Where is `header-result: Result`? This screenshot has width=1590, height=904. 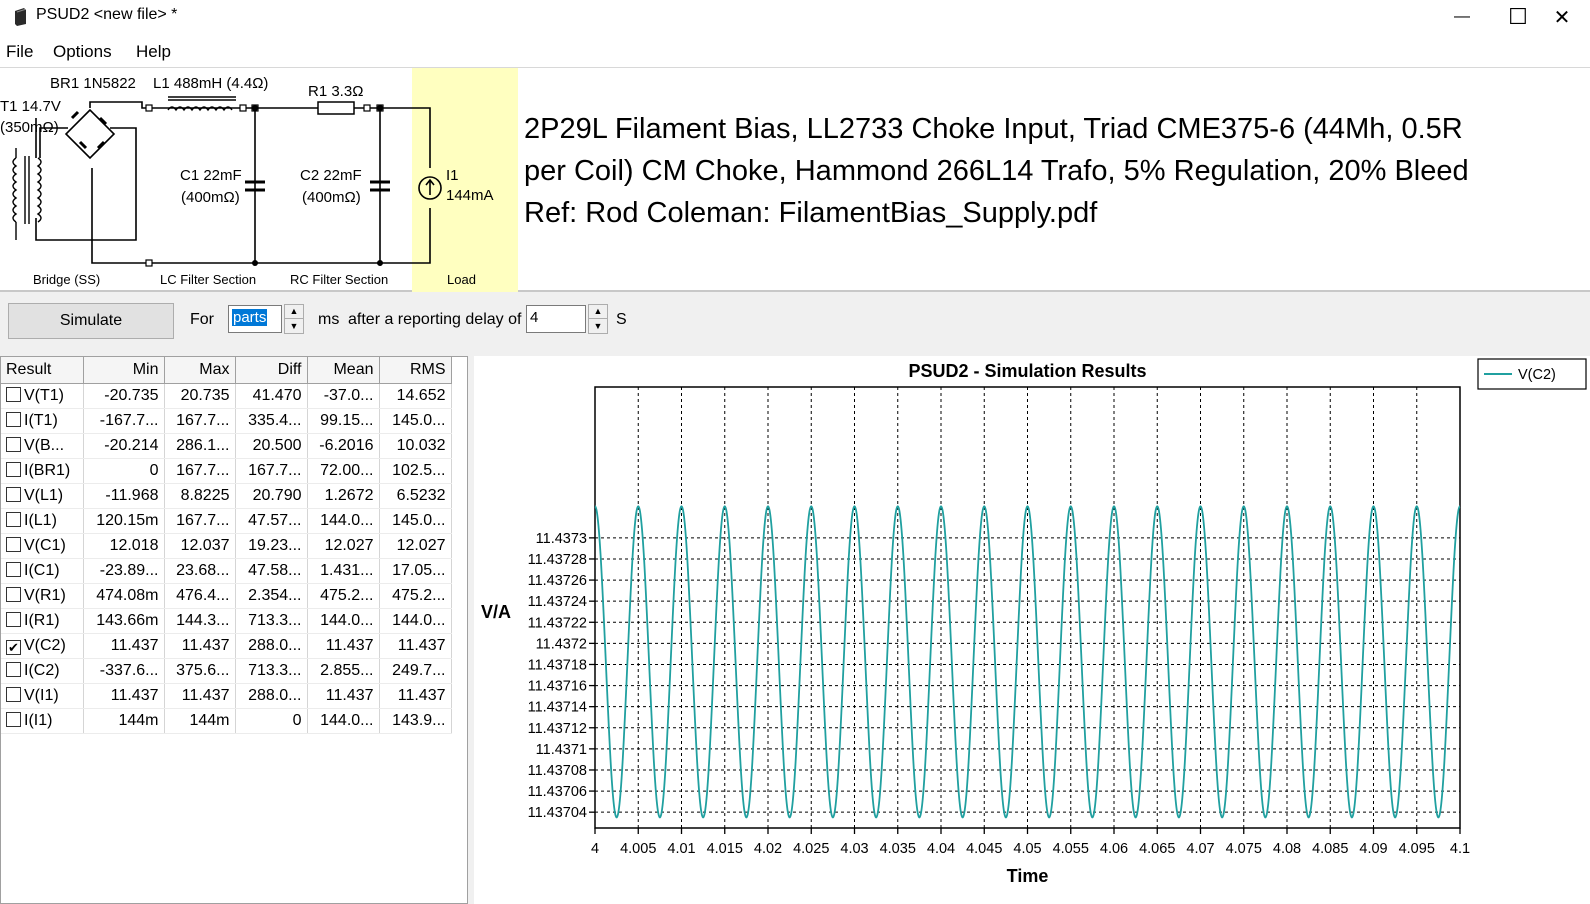
header-result: Result is located at coordinates (42, 370).